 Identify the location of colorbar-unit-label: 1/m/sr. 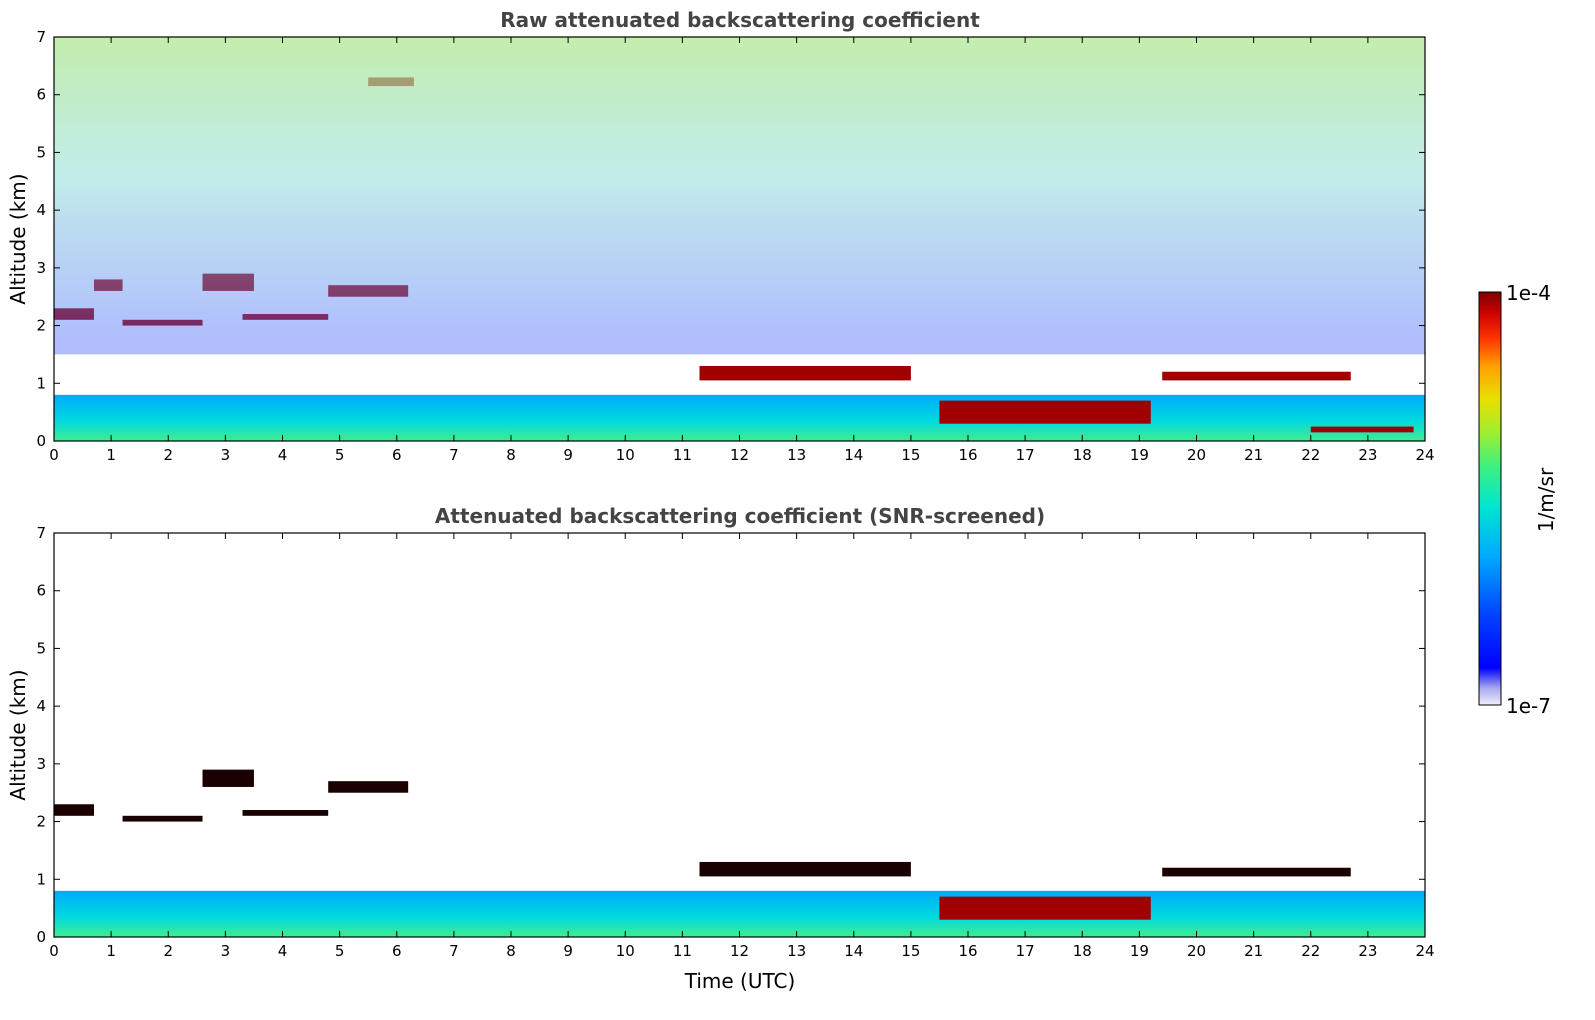
(1546, 499).